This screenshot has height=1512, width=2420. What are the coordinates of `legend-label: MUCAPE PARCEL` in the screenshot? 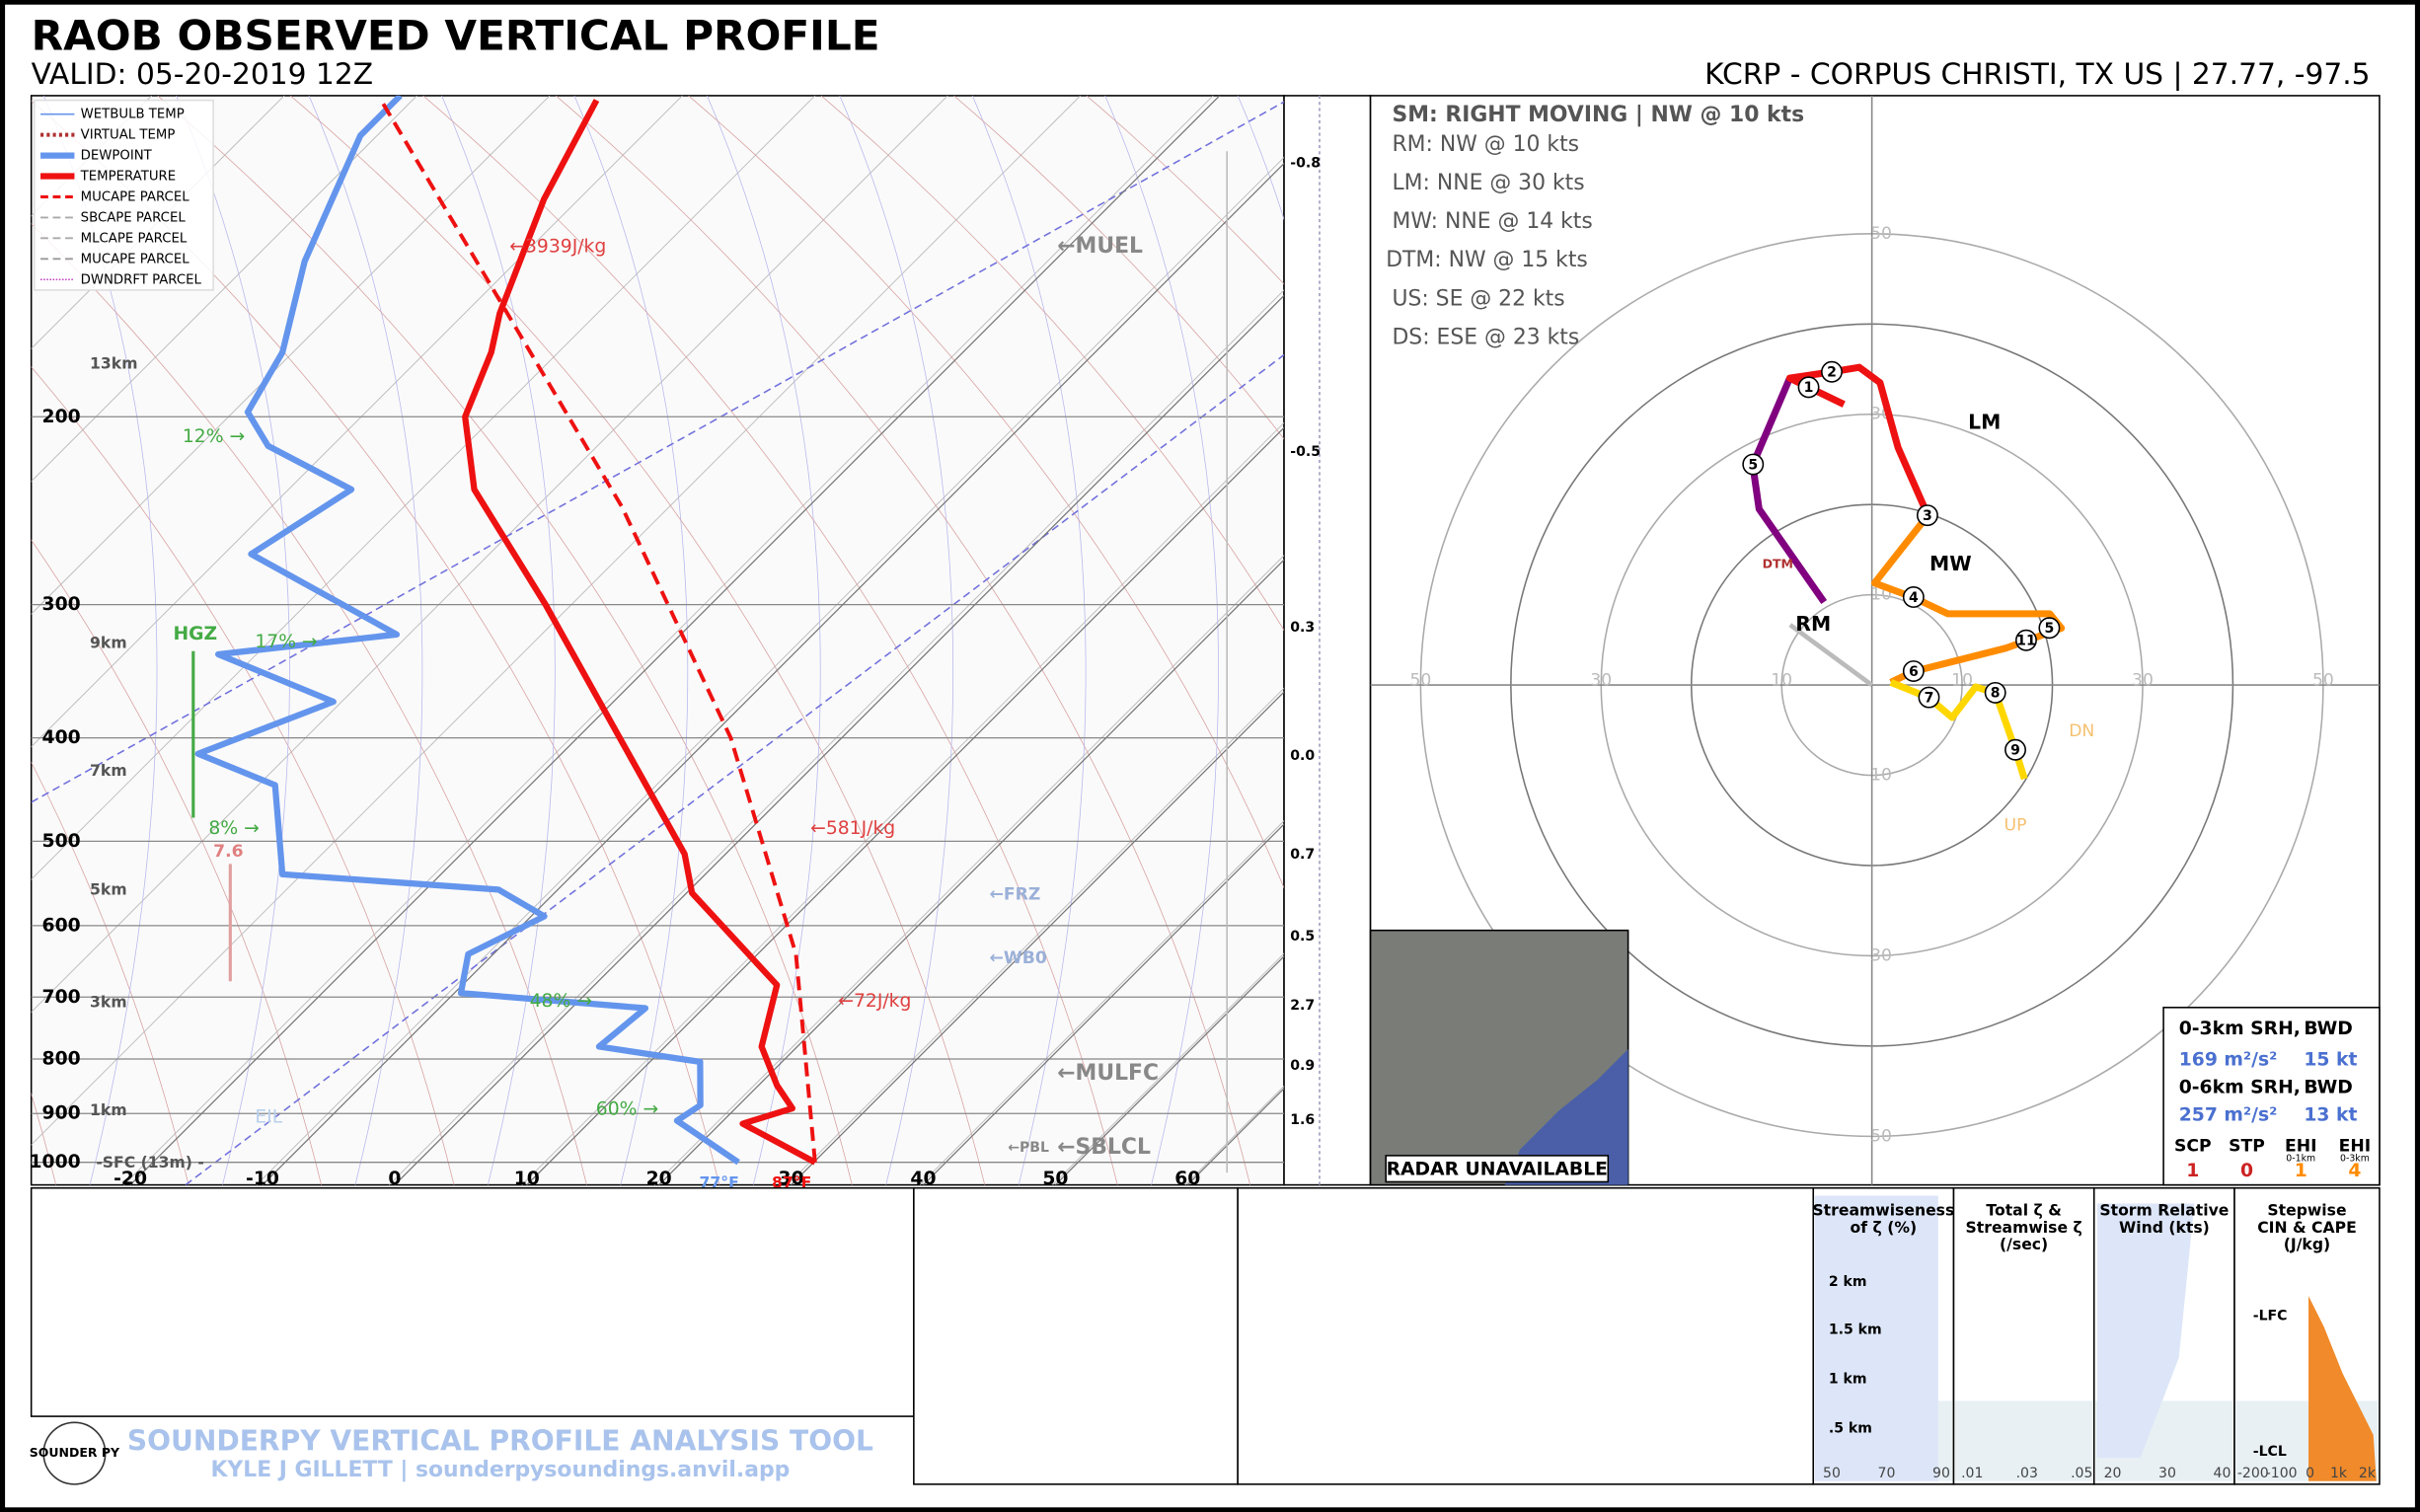 It's located at (135, 259).